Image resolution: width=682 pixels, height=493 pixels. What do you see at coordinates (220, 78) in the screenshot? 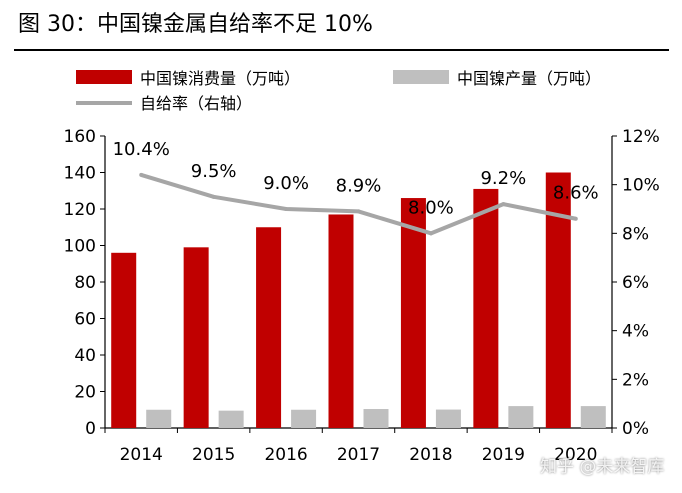
I see `legend-label-consumption: 中国镍消费量（万吨）` at bounding box center [220, 78].